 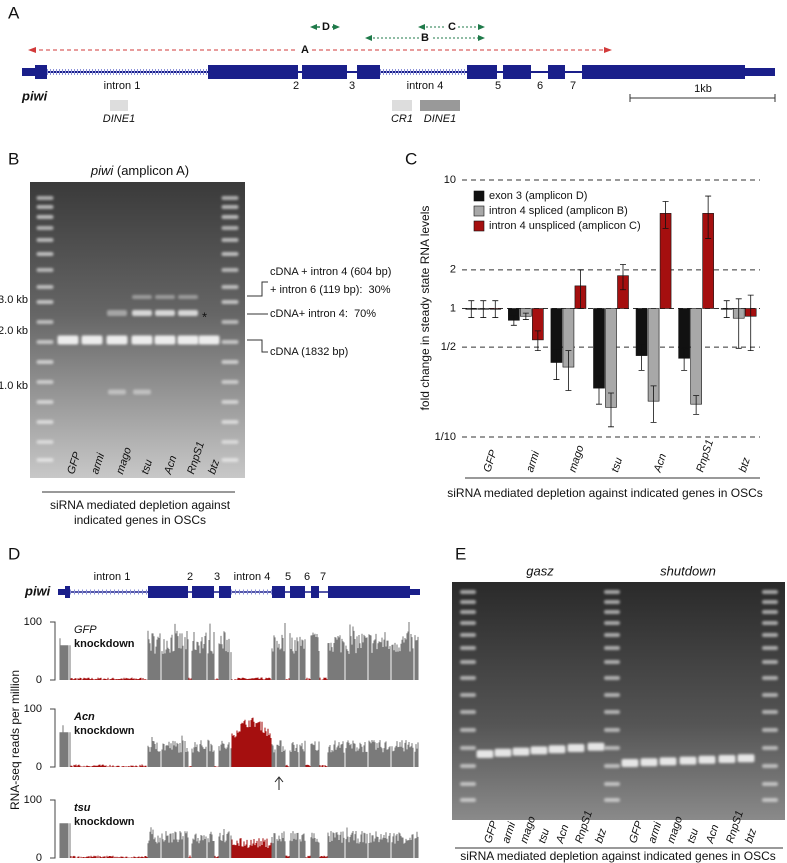 What do you see at coordinates (199, 678) in the screenshot?
I see `coverage-intron` at bounding box center [199, 678].